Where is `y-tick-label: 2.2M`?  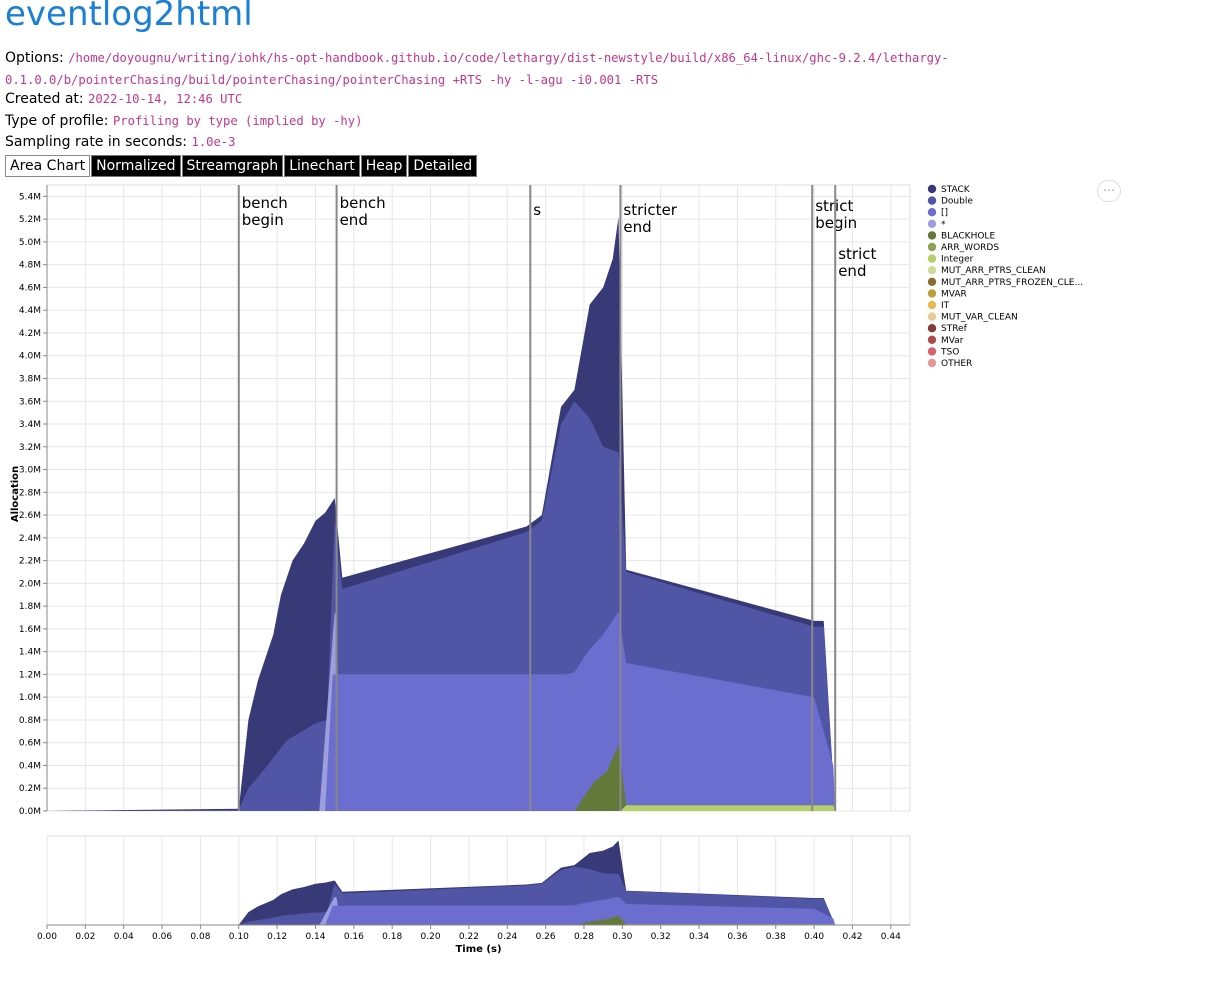
y-tick-label: 2.2M is located at coordinates (30, 562).